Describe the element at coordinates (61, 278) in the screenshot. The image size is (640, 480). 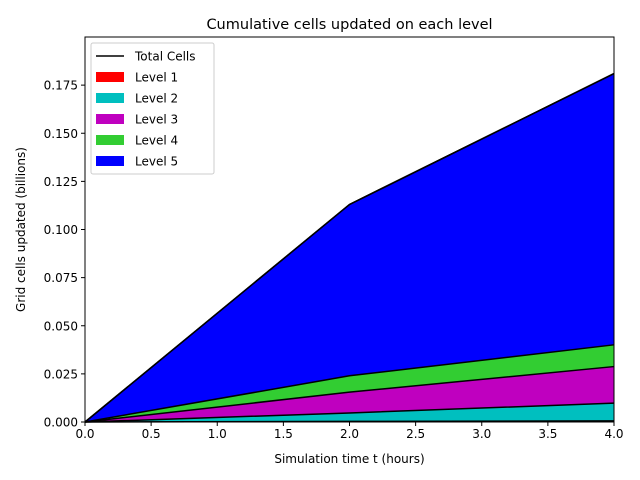
I see `y-tick-label: 0.075` at that location.